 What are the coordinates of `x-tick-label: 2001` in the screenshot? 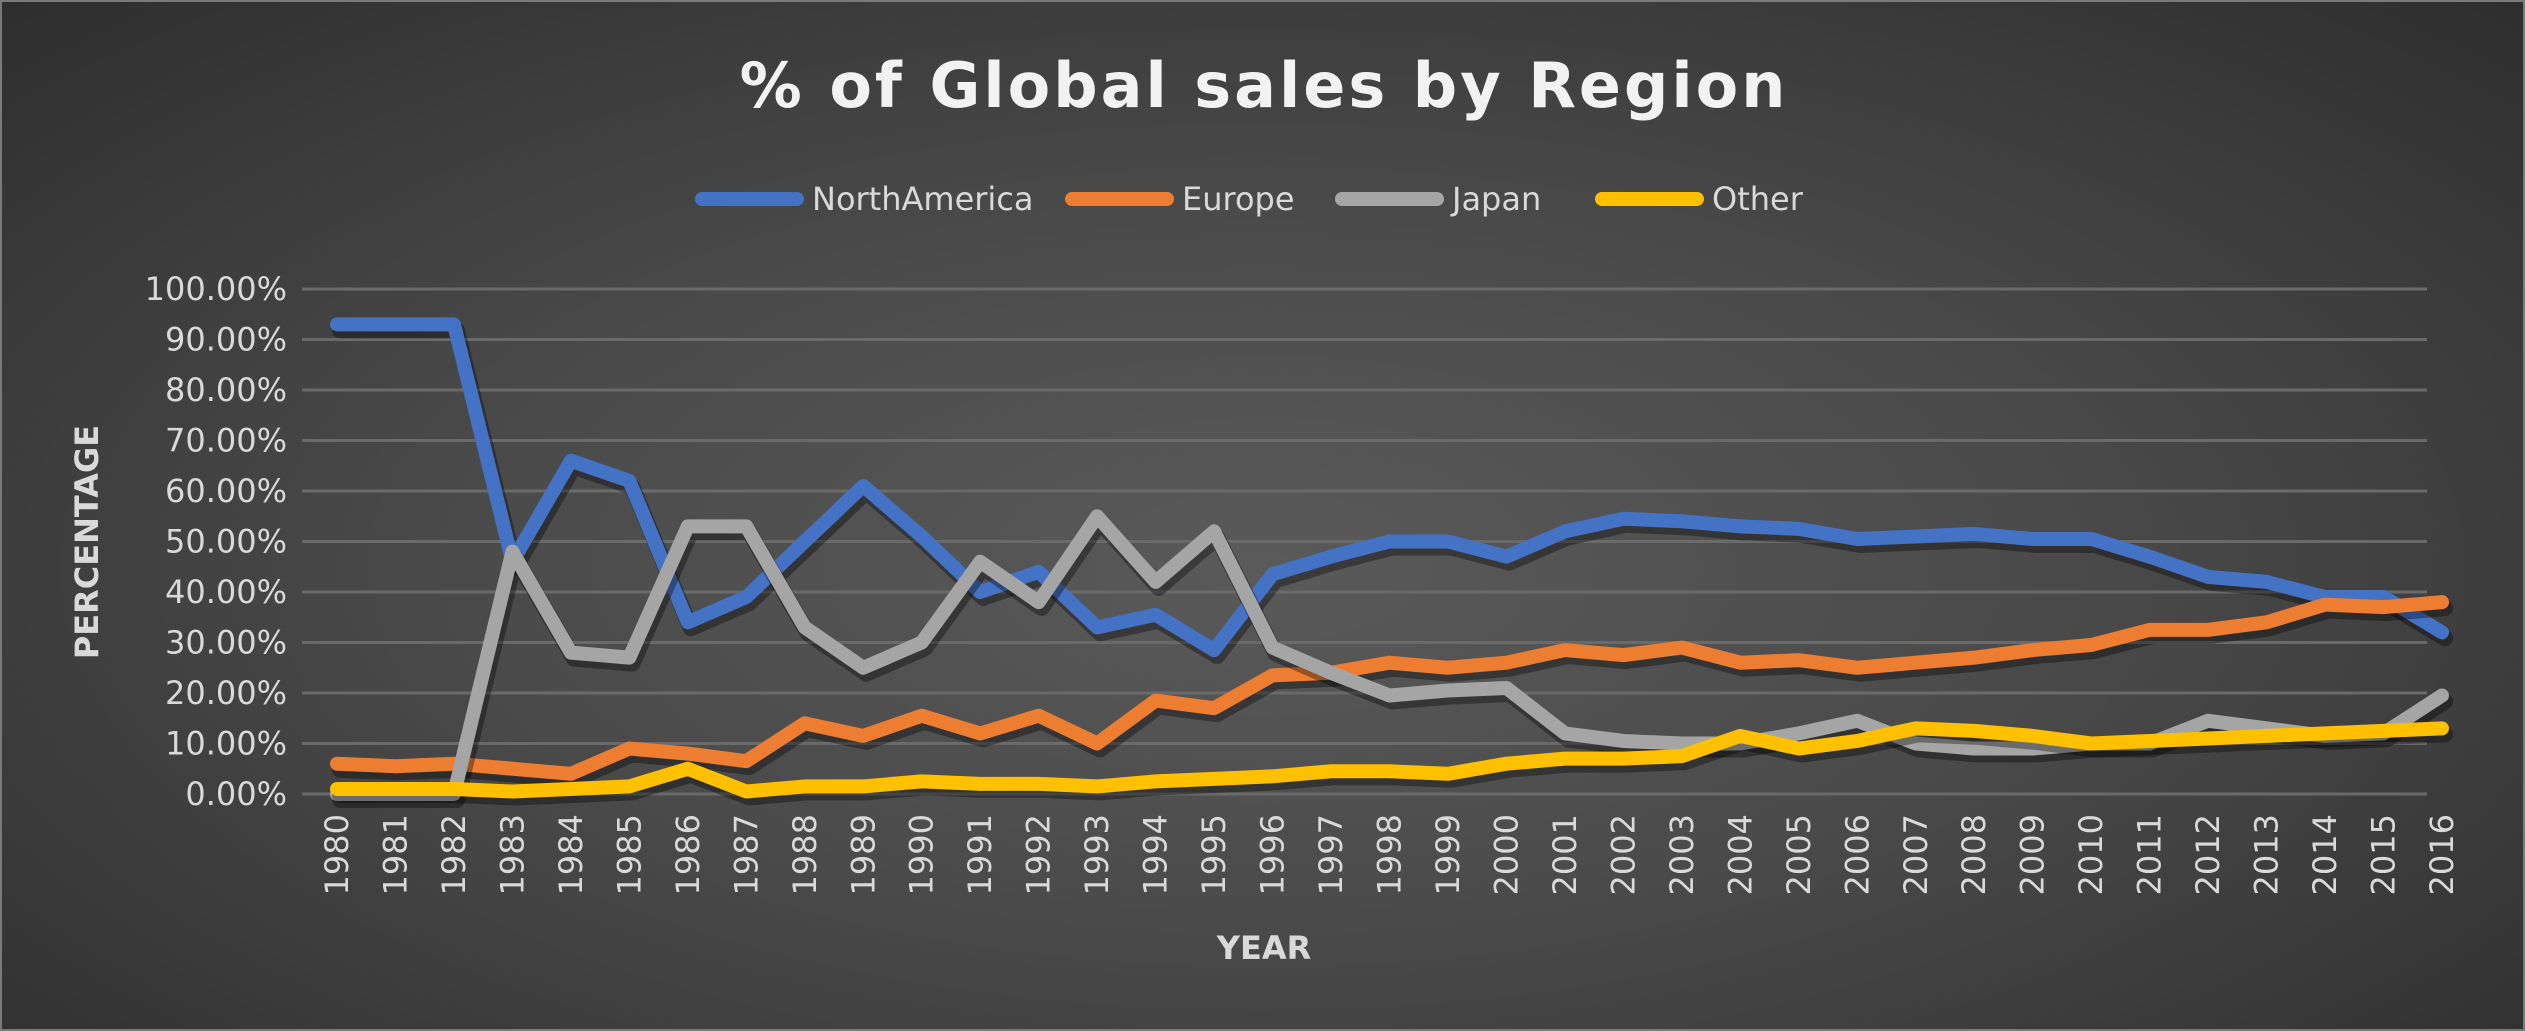 It's located at (1565, 854).